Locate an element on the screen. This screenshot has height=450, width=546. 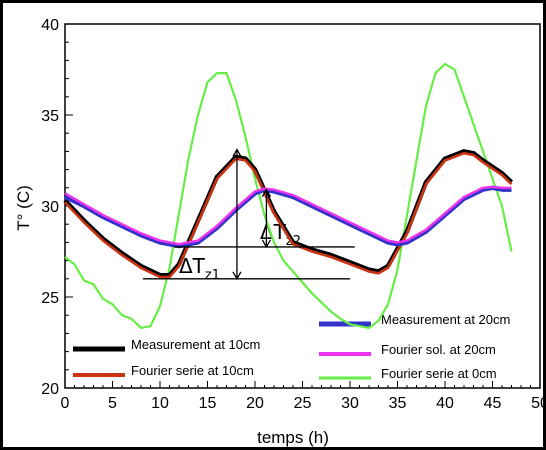
x-tick-label: 20 is located at coordinates (255, 403).